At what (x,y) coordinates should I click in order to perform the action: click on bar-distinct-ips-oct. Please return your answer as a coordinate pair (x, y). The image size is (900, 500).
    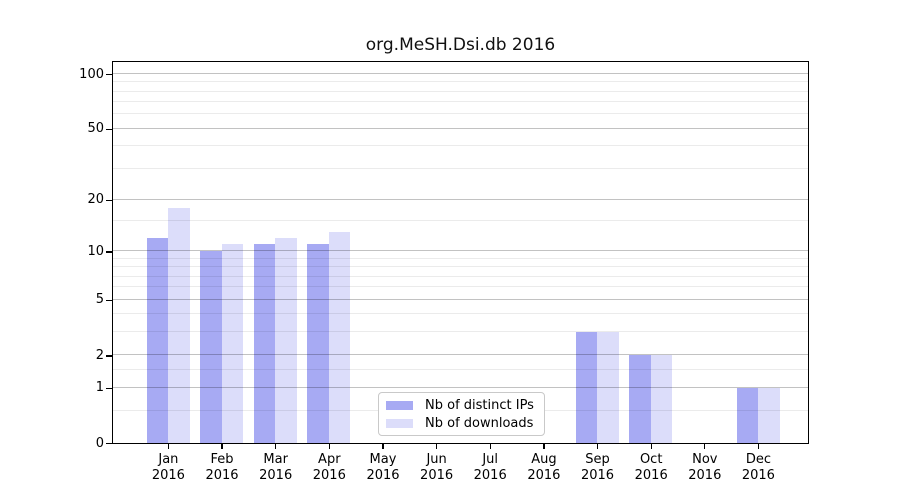
    Looking at the image, I should click on (640, 399).